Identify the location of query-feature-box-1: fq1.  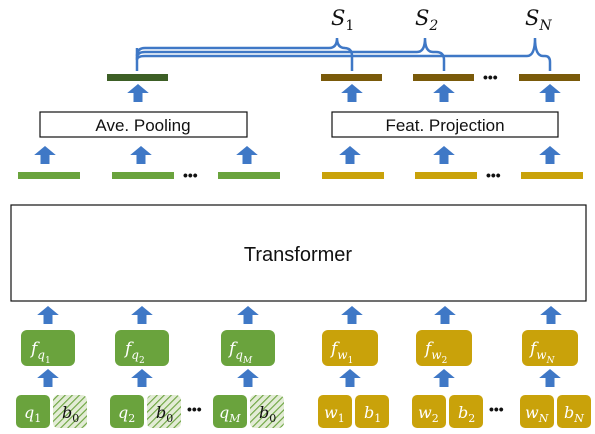
(48, 348).